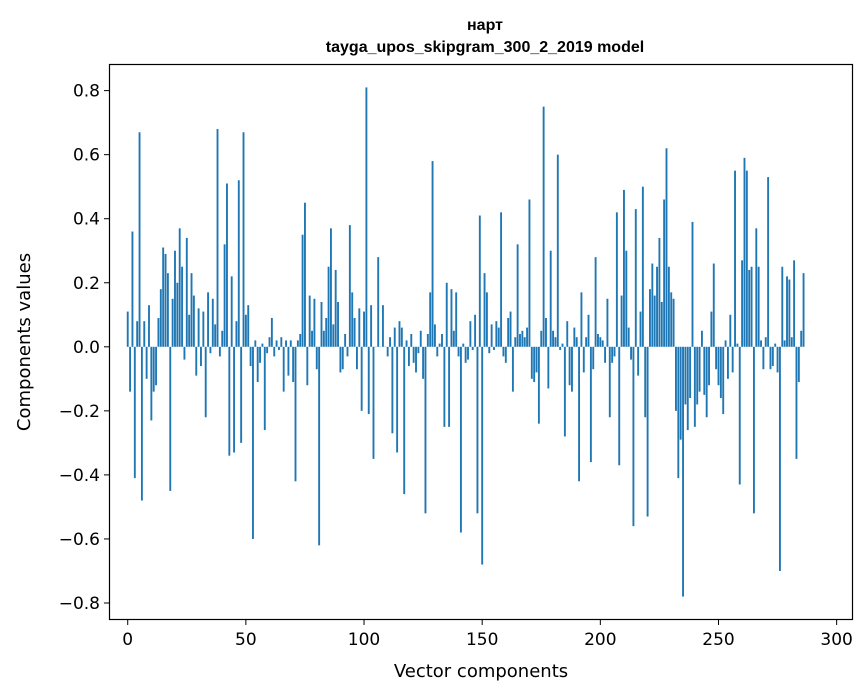 This screenshot has height=696, width=867. I want to click on y-axis-label: Components values, so click(24, 342).